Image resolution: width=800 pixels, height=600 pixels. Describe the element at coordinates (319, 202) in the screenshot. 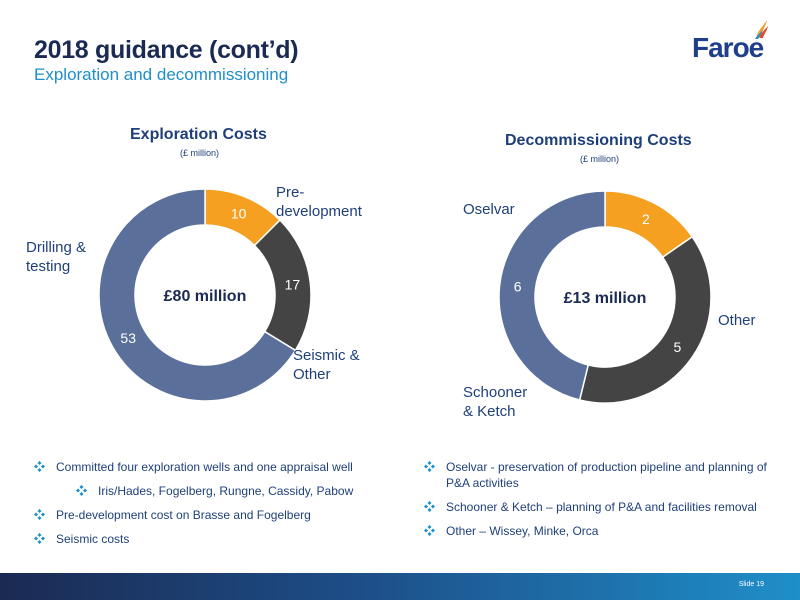

I see `label-pre-development: Pre-development` at that location.